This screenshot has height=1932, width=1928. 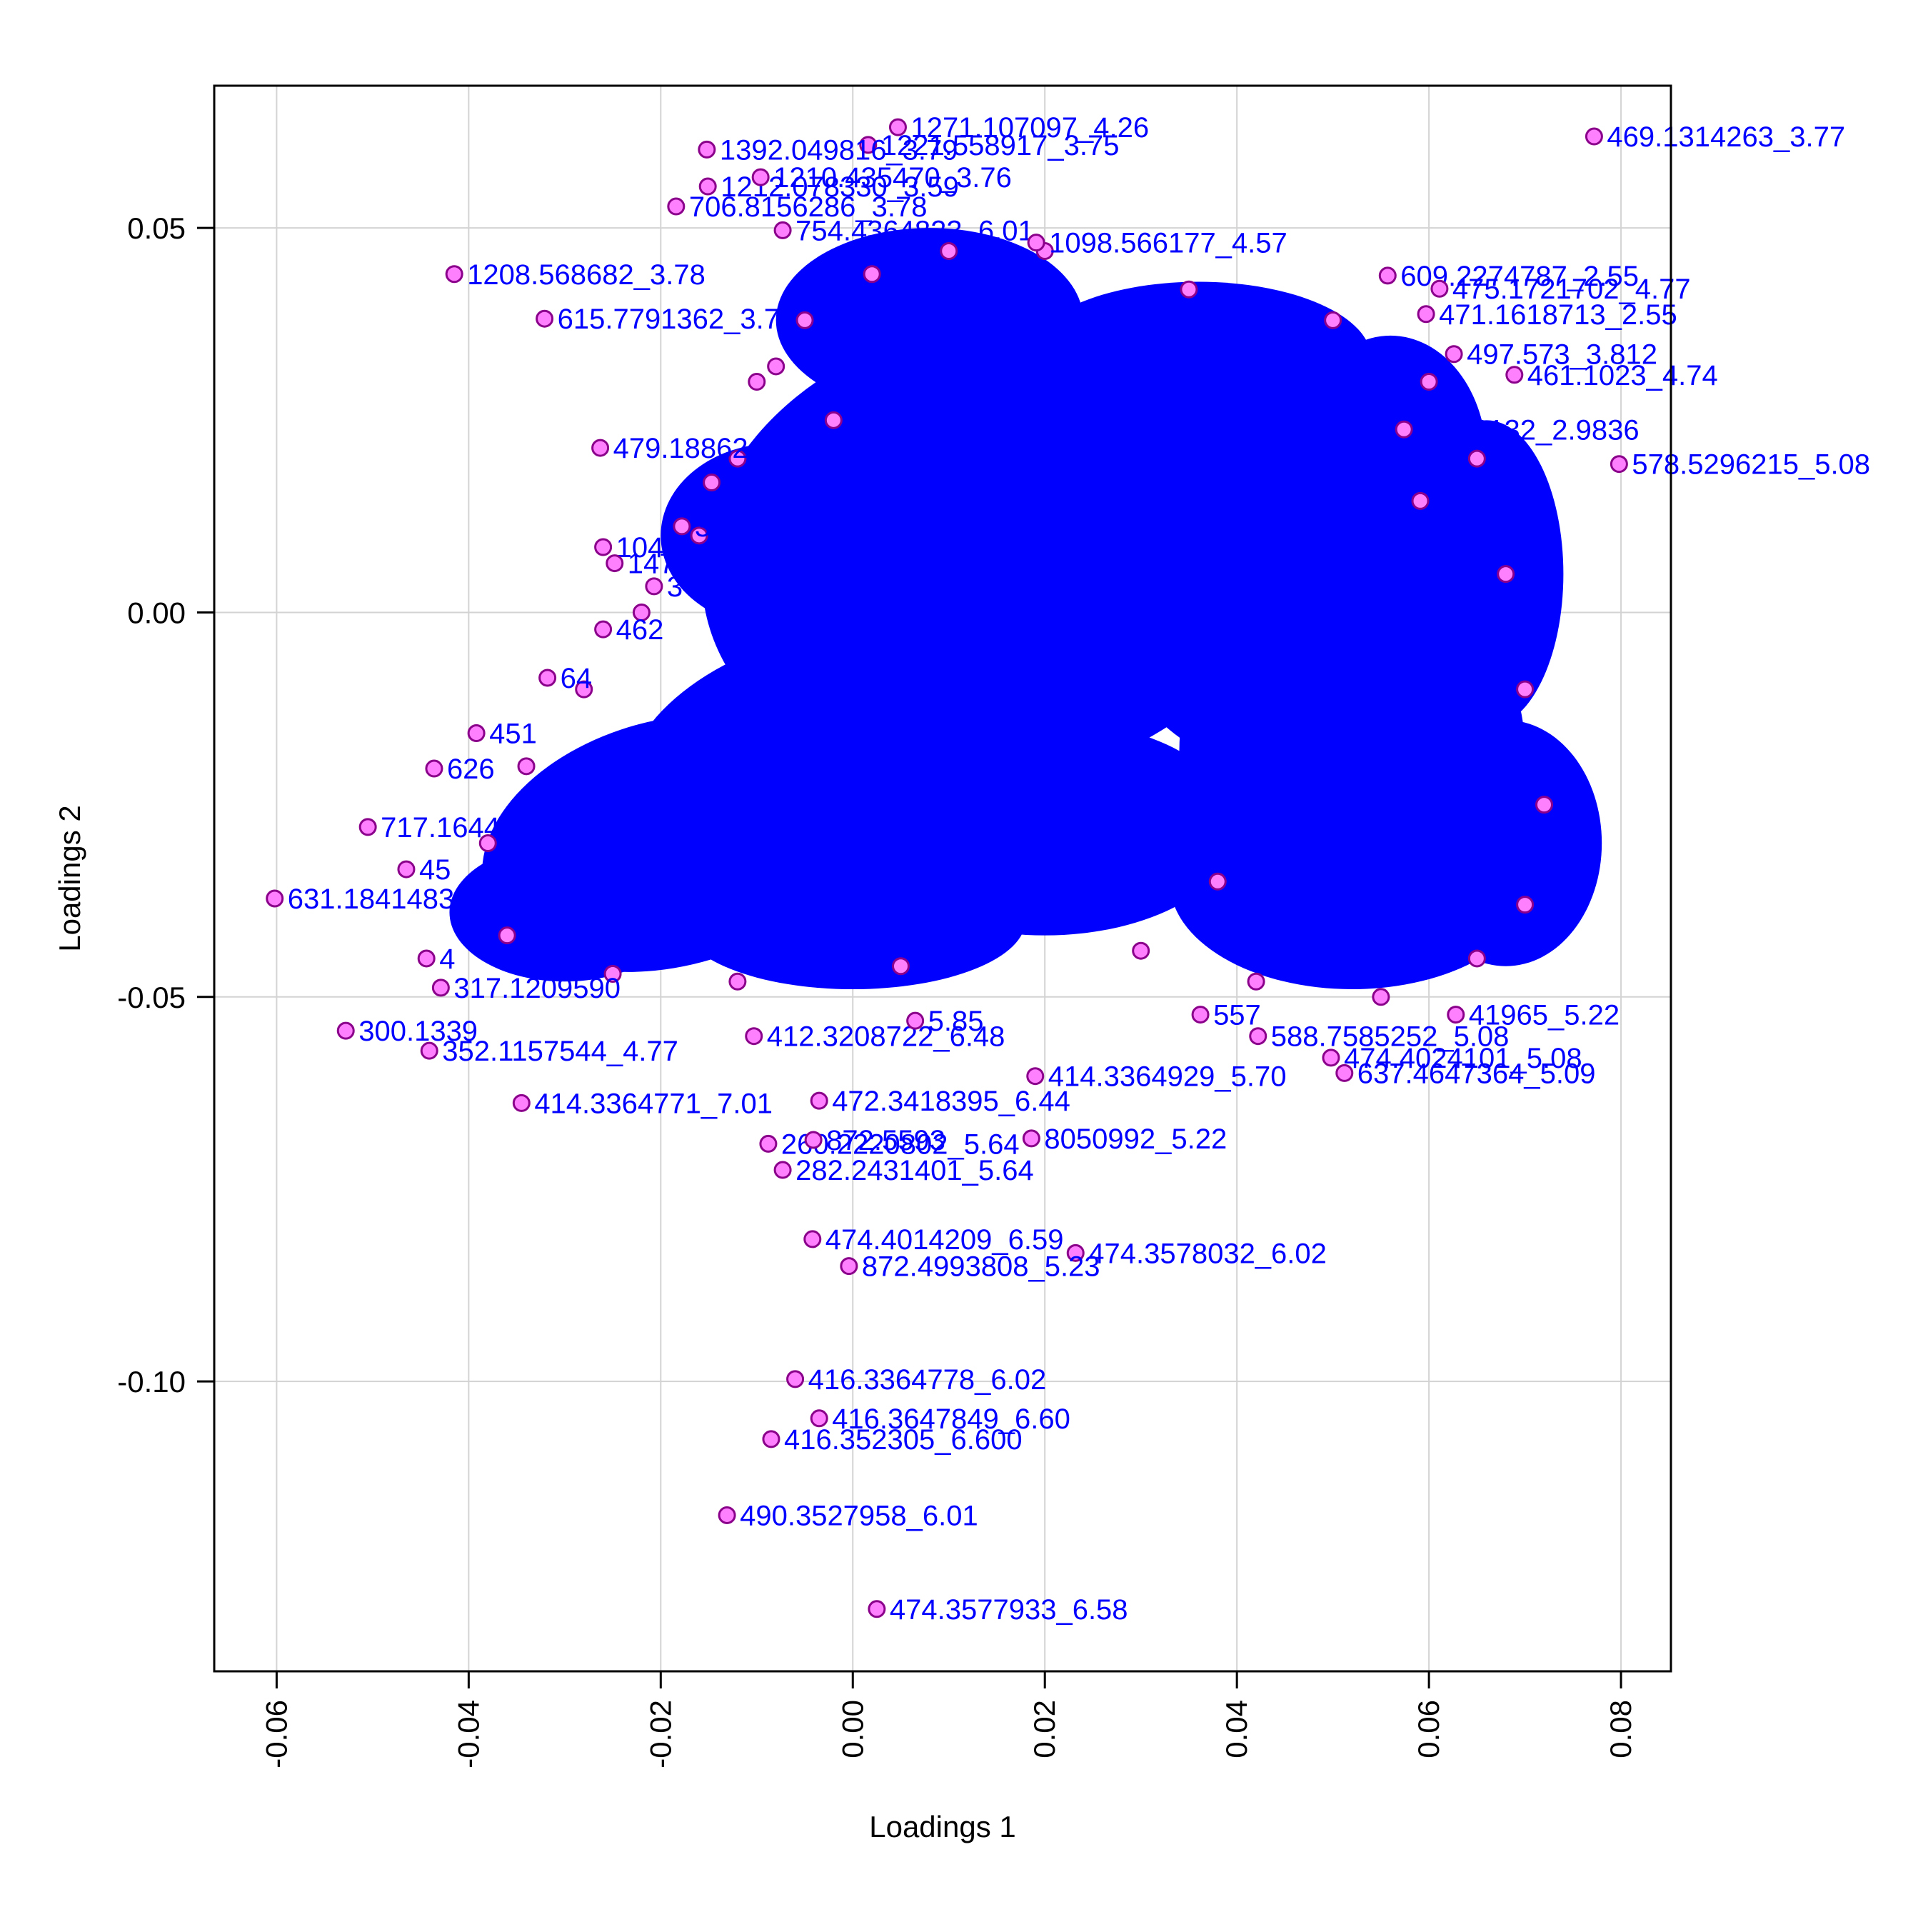 I want to click on point-label: 5.85, so click(x=956, y=1021).